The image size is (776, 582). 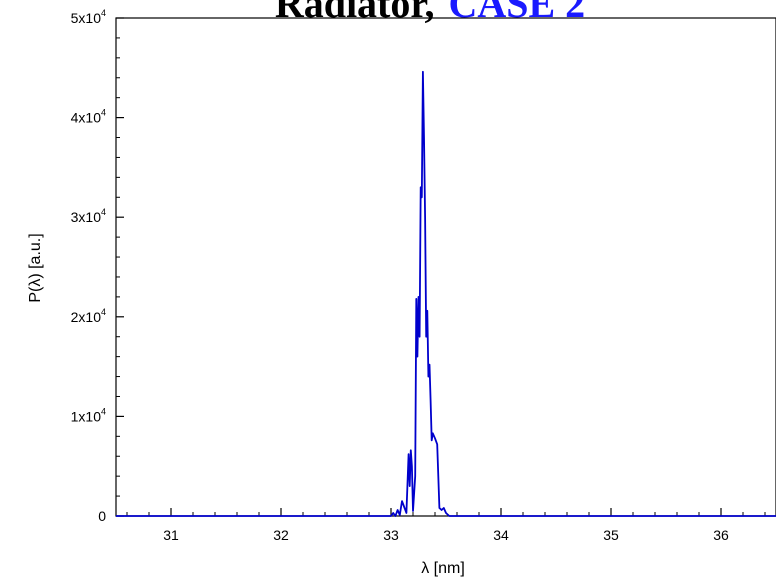 What do you see at coordinates (516, 13) in the screenshot?
I see `chart-title-part2: CASE 2` at bounding box center [516, 13].